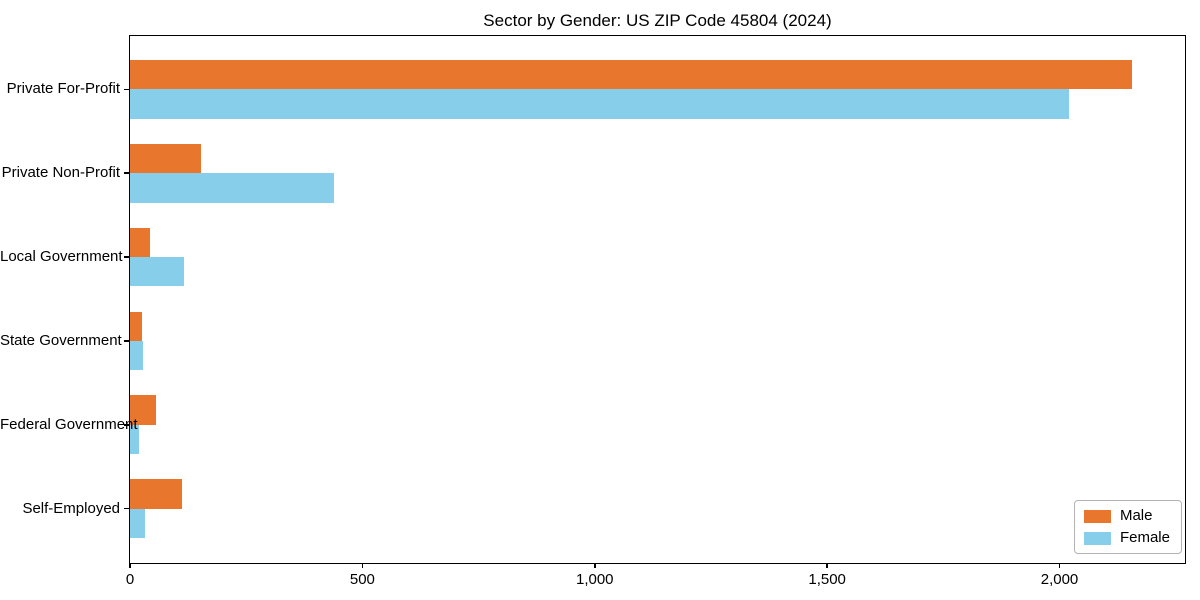 Image resolution: width=1200 pixels, height=600 pixels. Describe the element at coordinates (60, 173) in the screenshot. I see `y-axis-label: Private Non-Profit` at that location.